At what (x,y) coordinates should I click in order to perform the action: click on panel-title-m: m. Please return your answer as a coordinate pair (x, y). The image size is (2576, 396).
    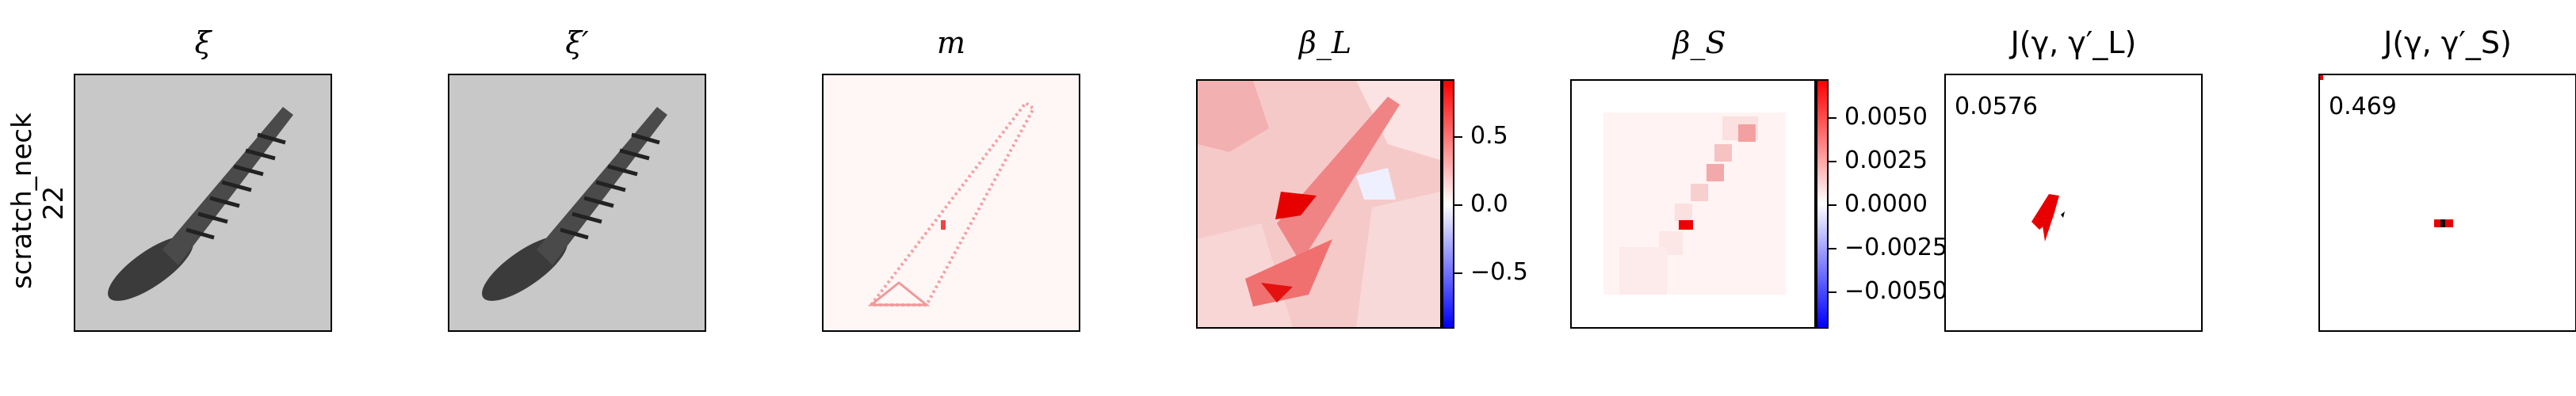
    Looking at the image, I should click on (951, 42).